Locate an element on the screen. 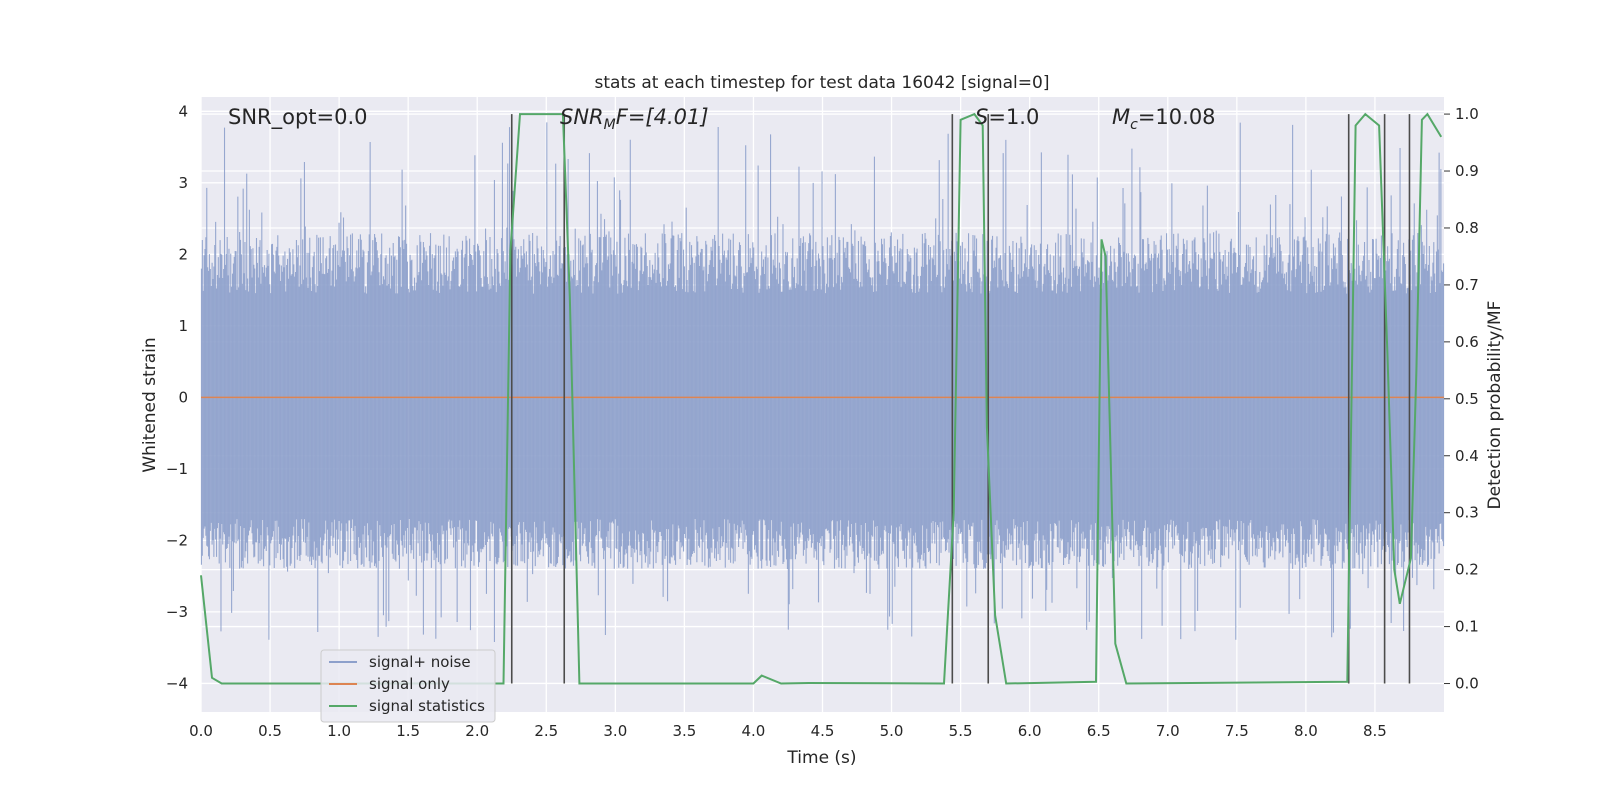 This screenshot has height=800, width=1600. y-tick-label: 1 is located at coordinates (183, 326).